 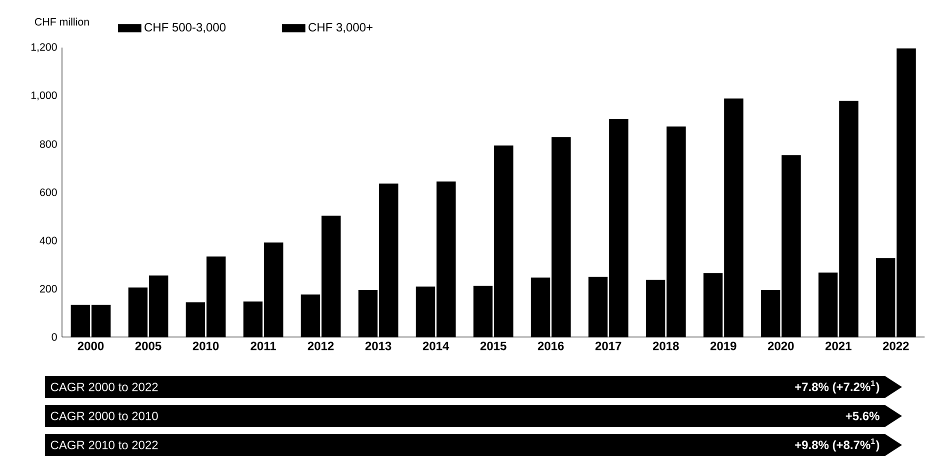 I want to click on x-tick-label: 2013, so click(x=378, y=346).